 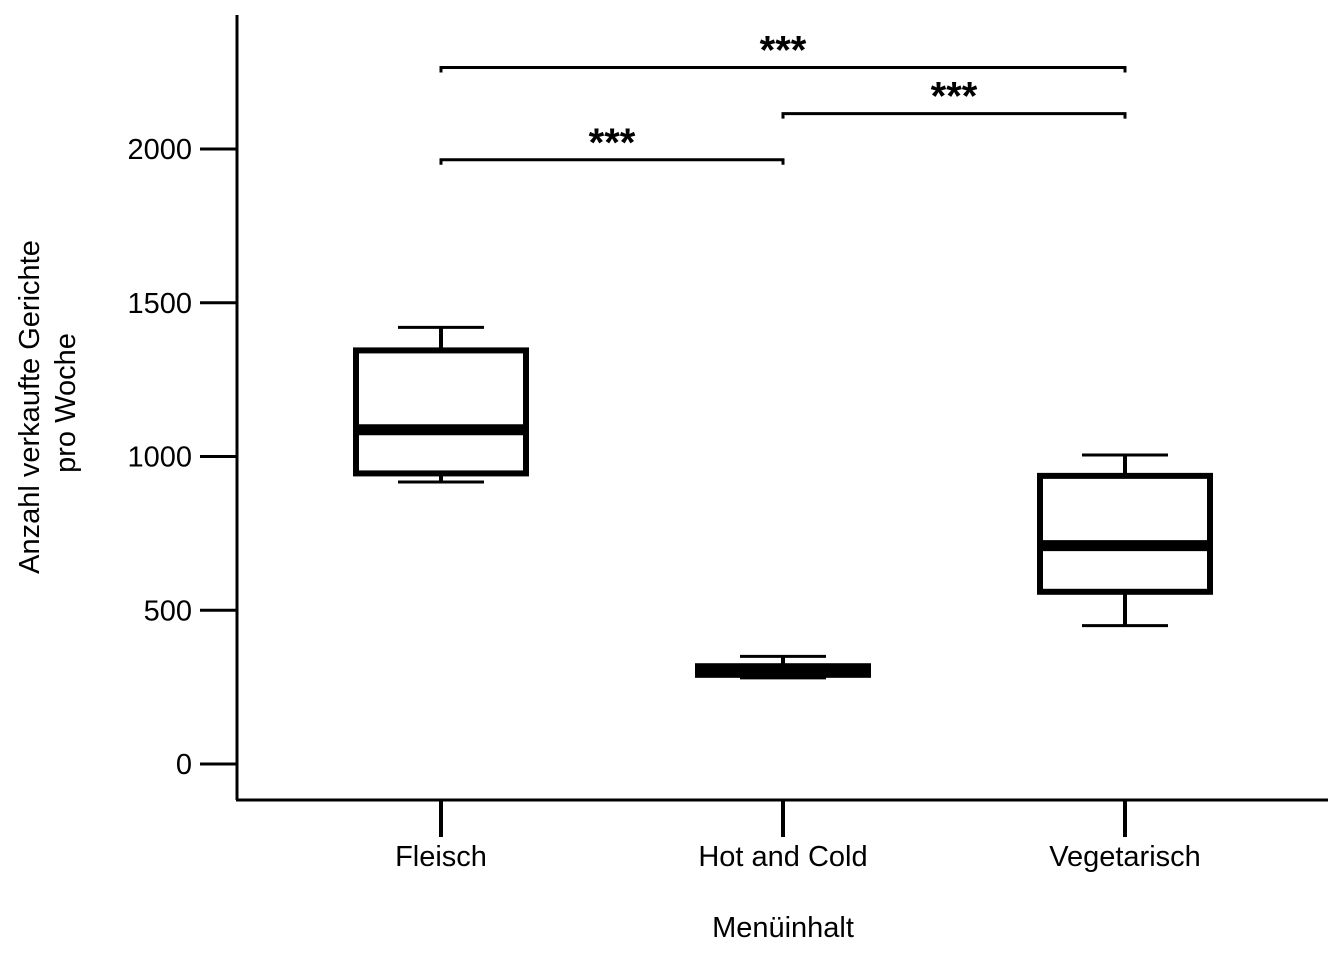 What do you see at coordinates (66, 403) in the screenshot?
I see `y-axis-title-line-2: pro Woche` at bounding box center [66, 403].